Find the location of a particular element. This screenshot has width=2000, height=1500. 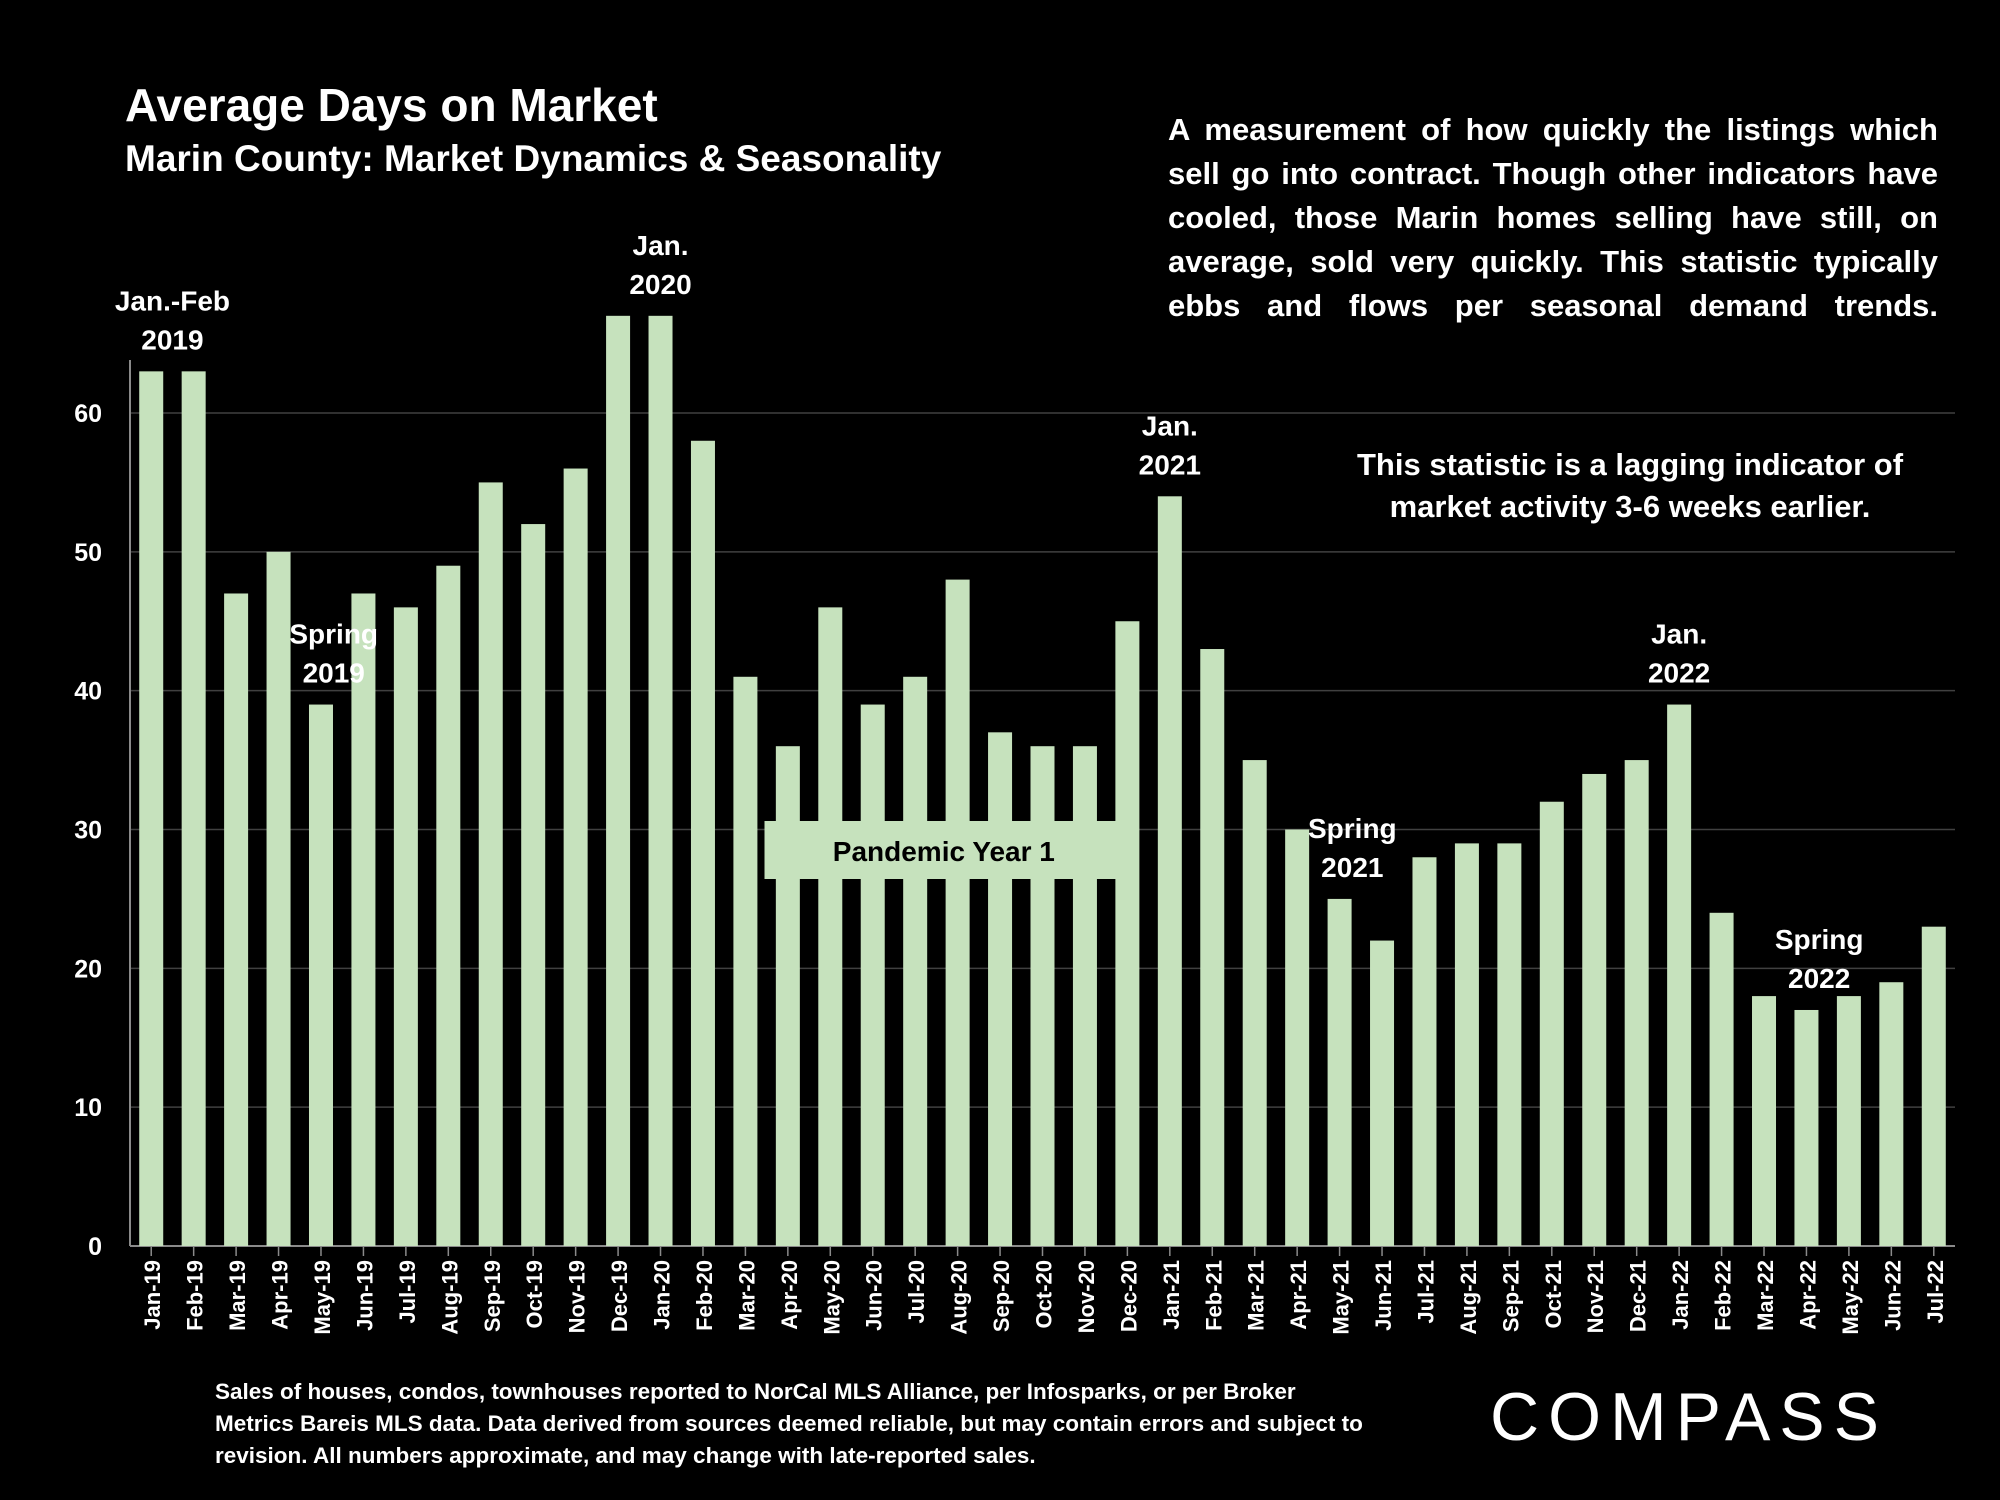

x-tick-label: Apr-21 is located at coordinates (1298, 1295).